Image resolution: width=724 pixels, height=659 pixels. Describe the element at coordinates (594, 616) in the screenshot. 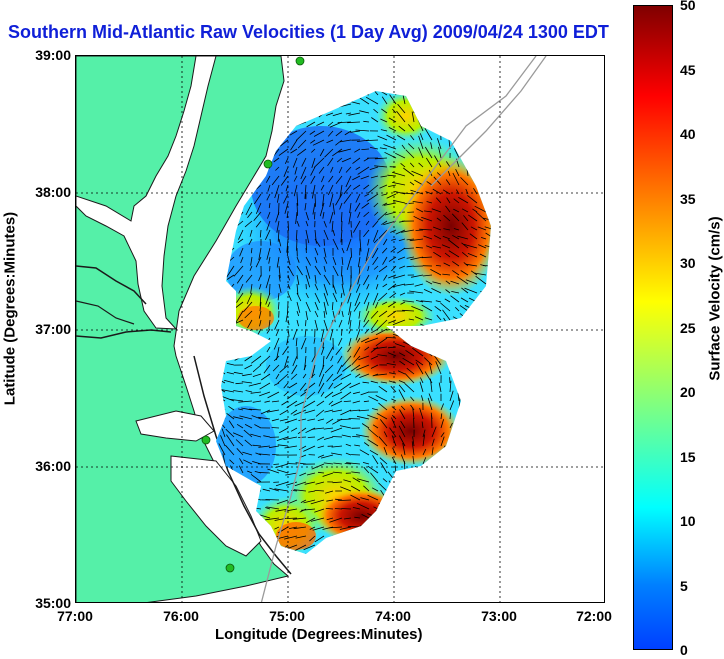

I see `x-tick-label: 72:00` at that location.